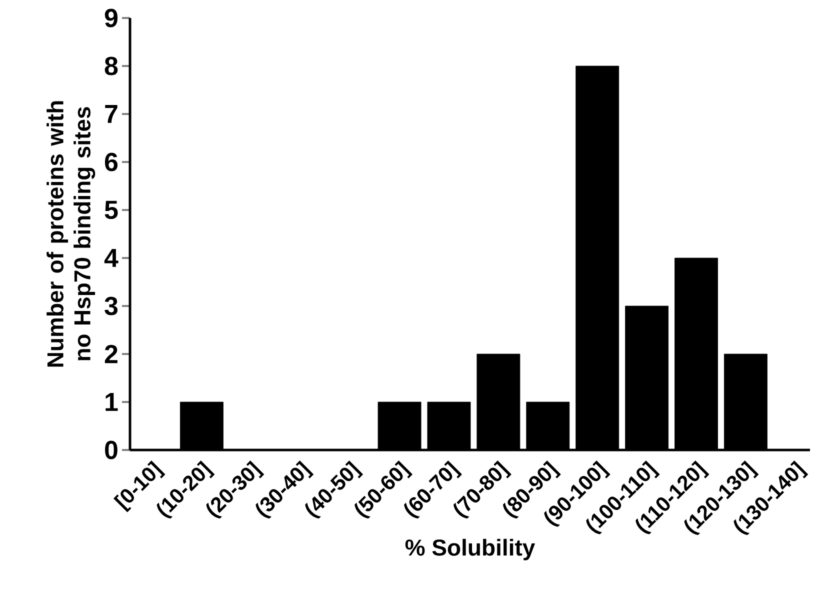 The image size is (825, 607). Describe the element at coordinates (111, 210) in the screenshot. I see `y-tick-label: 5` at that location.